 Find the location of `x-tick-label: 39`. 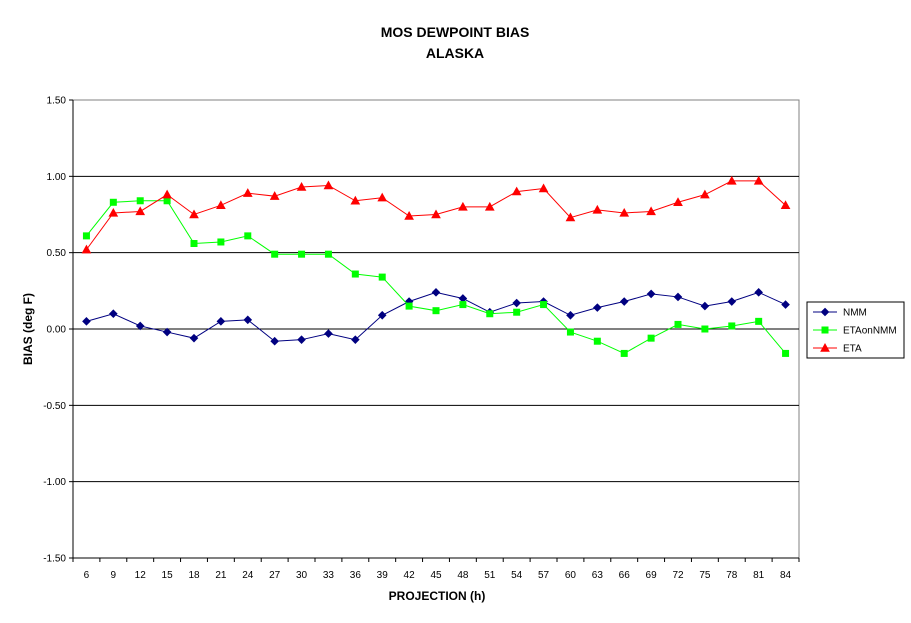

x-tick-label: 39 is located at coordinates (383, 575).